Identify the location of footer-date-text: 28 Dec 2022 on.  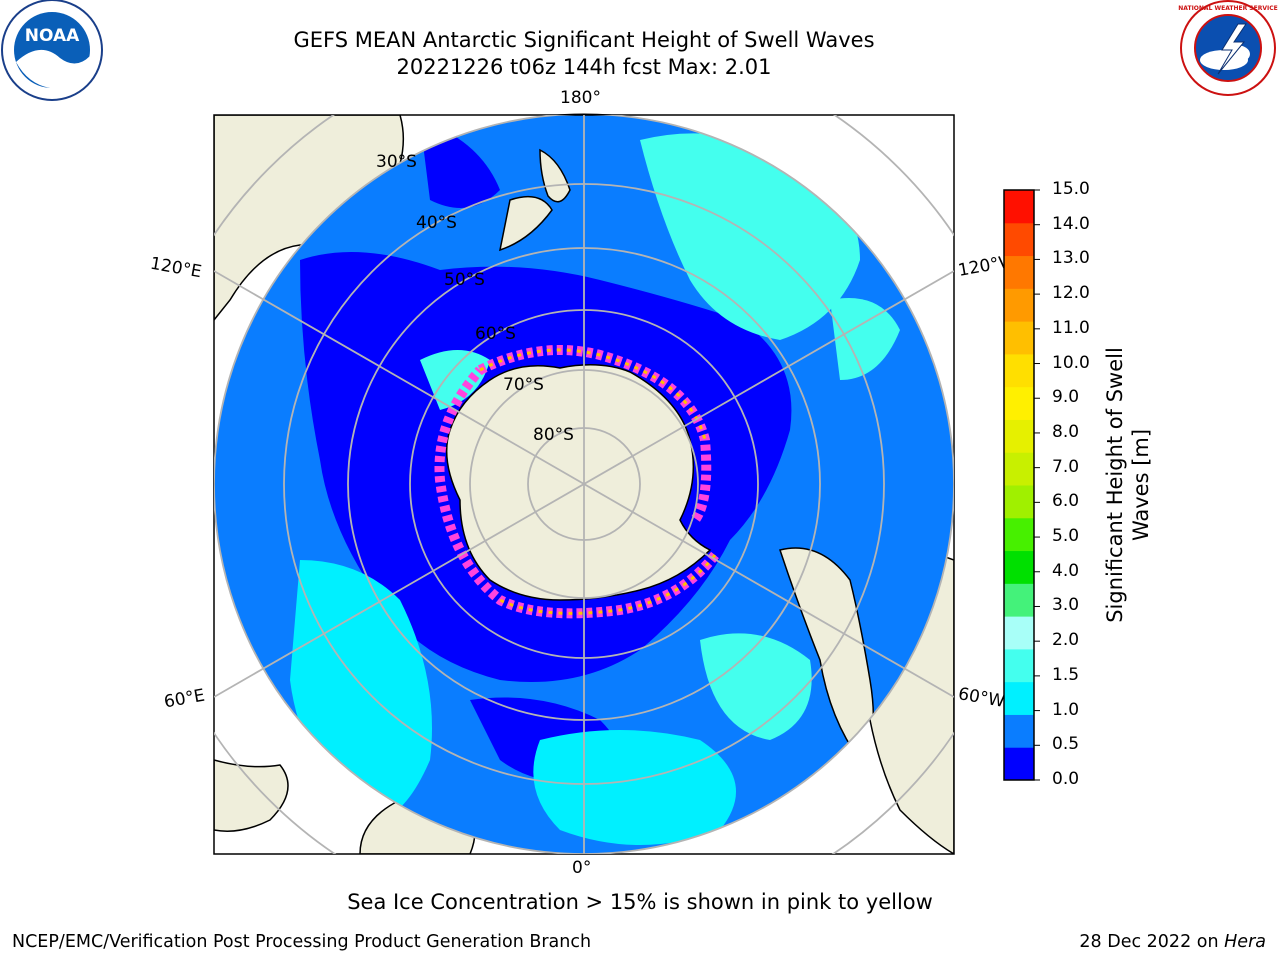
(1149, 942).